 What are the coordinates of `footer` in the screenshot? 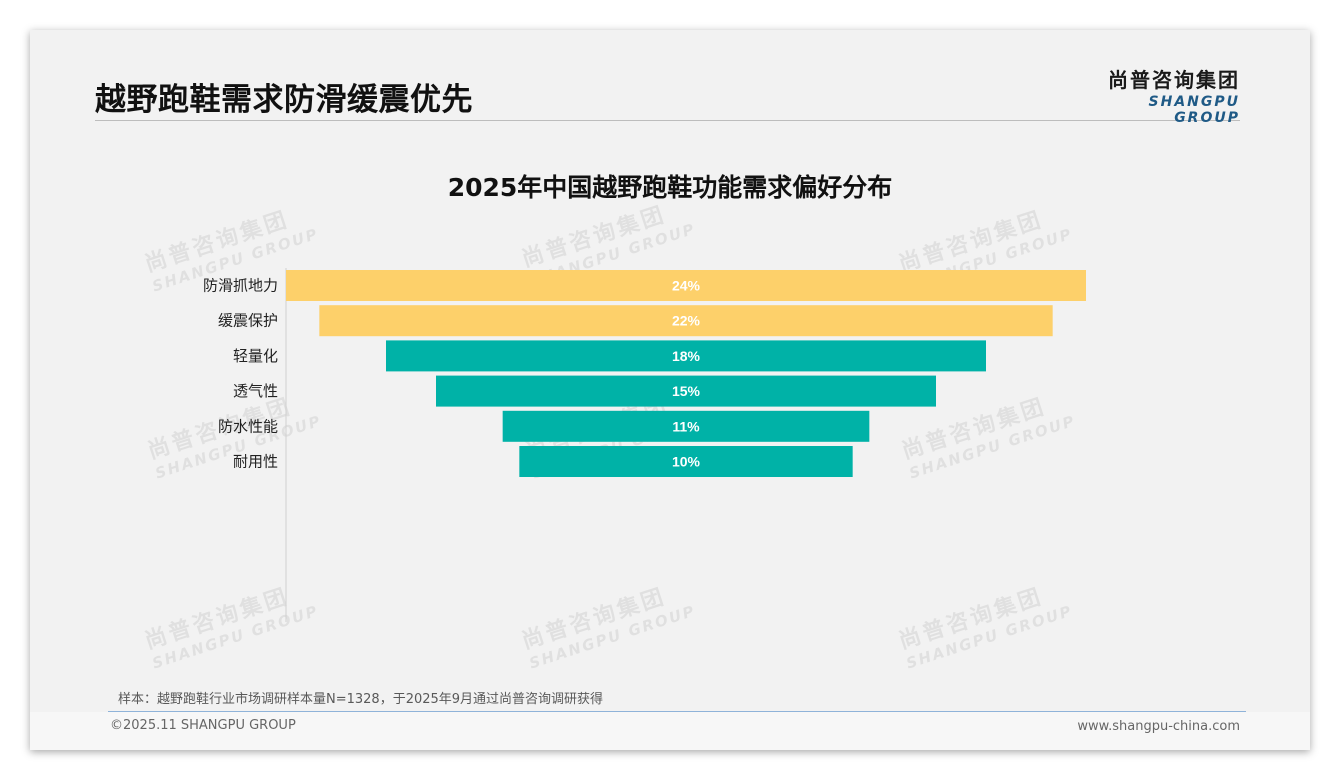 It's located at (670, 731).